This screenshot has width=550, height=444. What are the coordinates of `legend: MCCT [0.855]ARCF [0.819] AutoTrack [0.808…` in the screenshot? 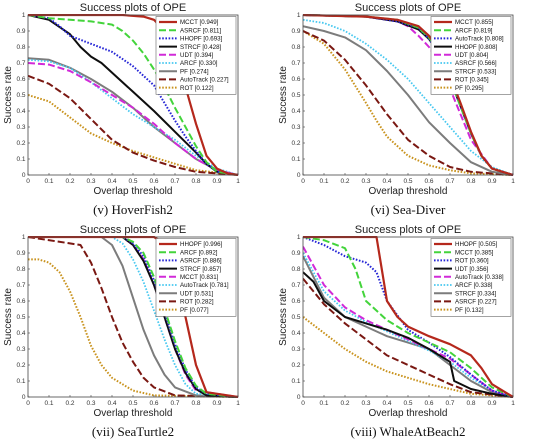 It's located at (471, 55).